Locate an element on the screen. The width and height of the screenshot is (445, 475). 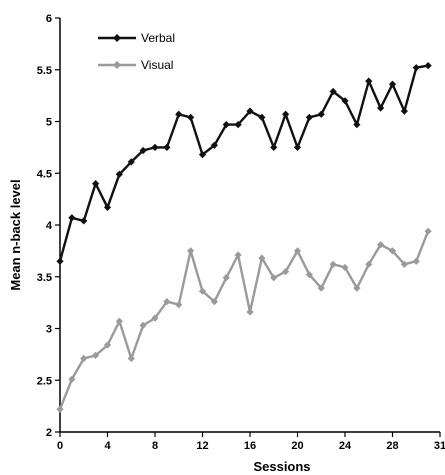
y-tick-label: 5 is located at coordinates (49, 123).